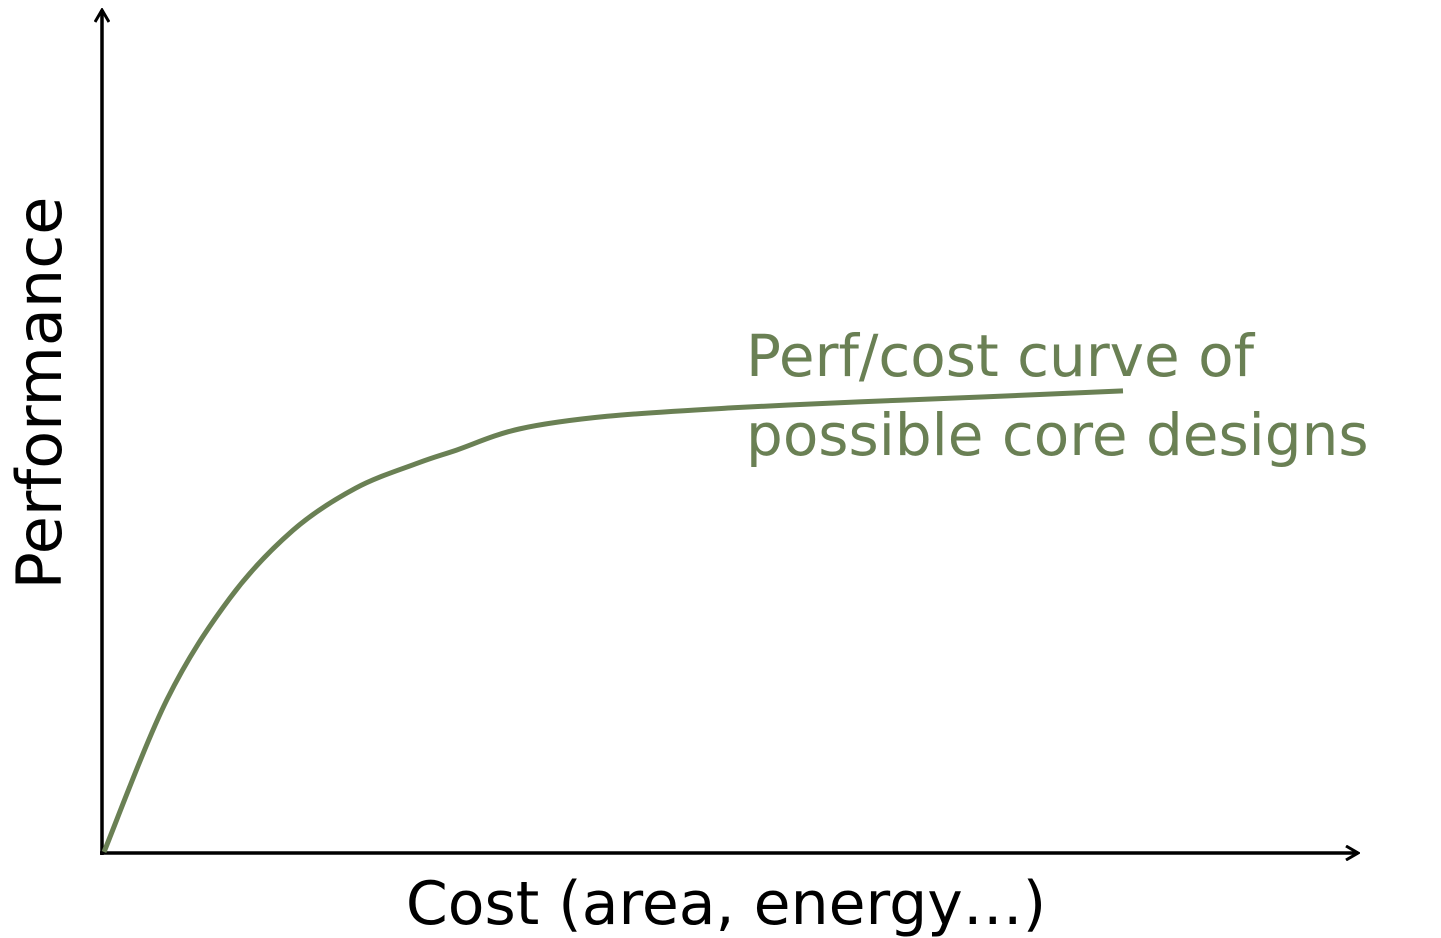 Image resolution: width=1441 pixels, height=938 pixels. Describe the element at coordinates (39, 393) in the screenshot. I see `y-axis-label: Performance` at that location.